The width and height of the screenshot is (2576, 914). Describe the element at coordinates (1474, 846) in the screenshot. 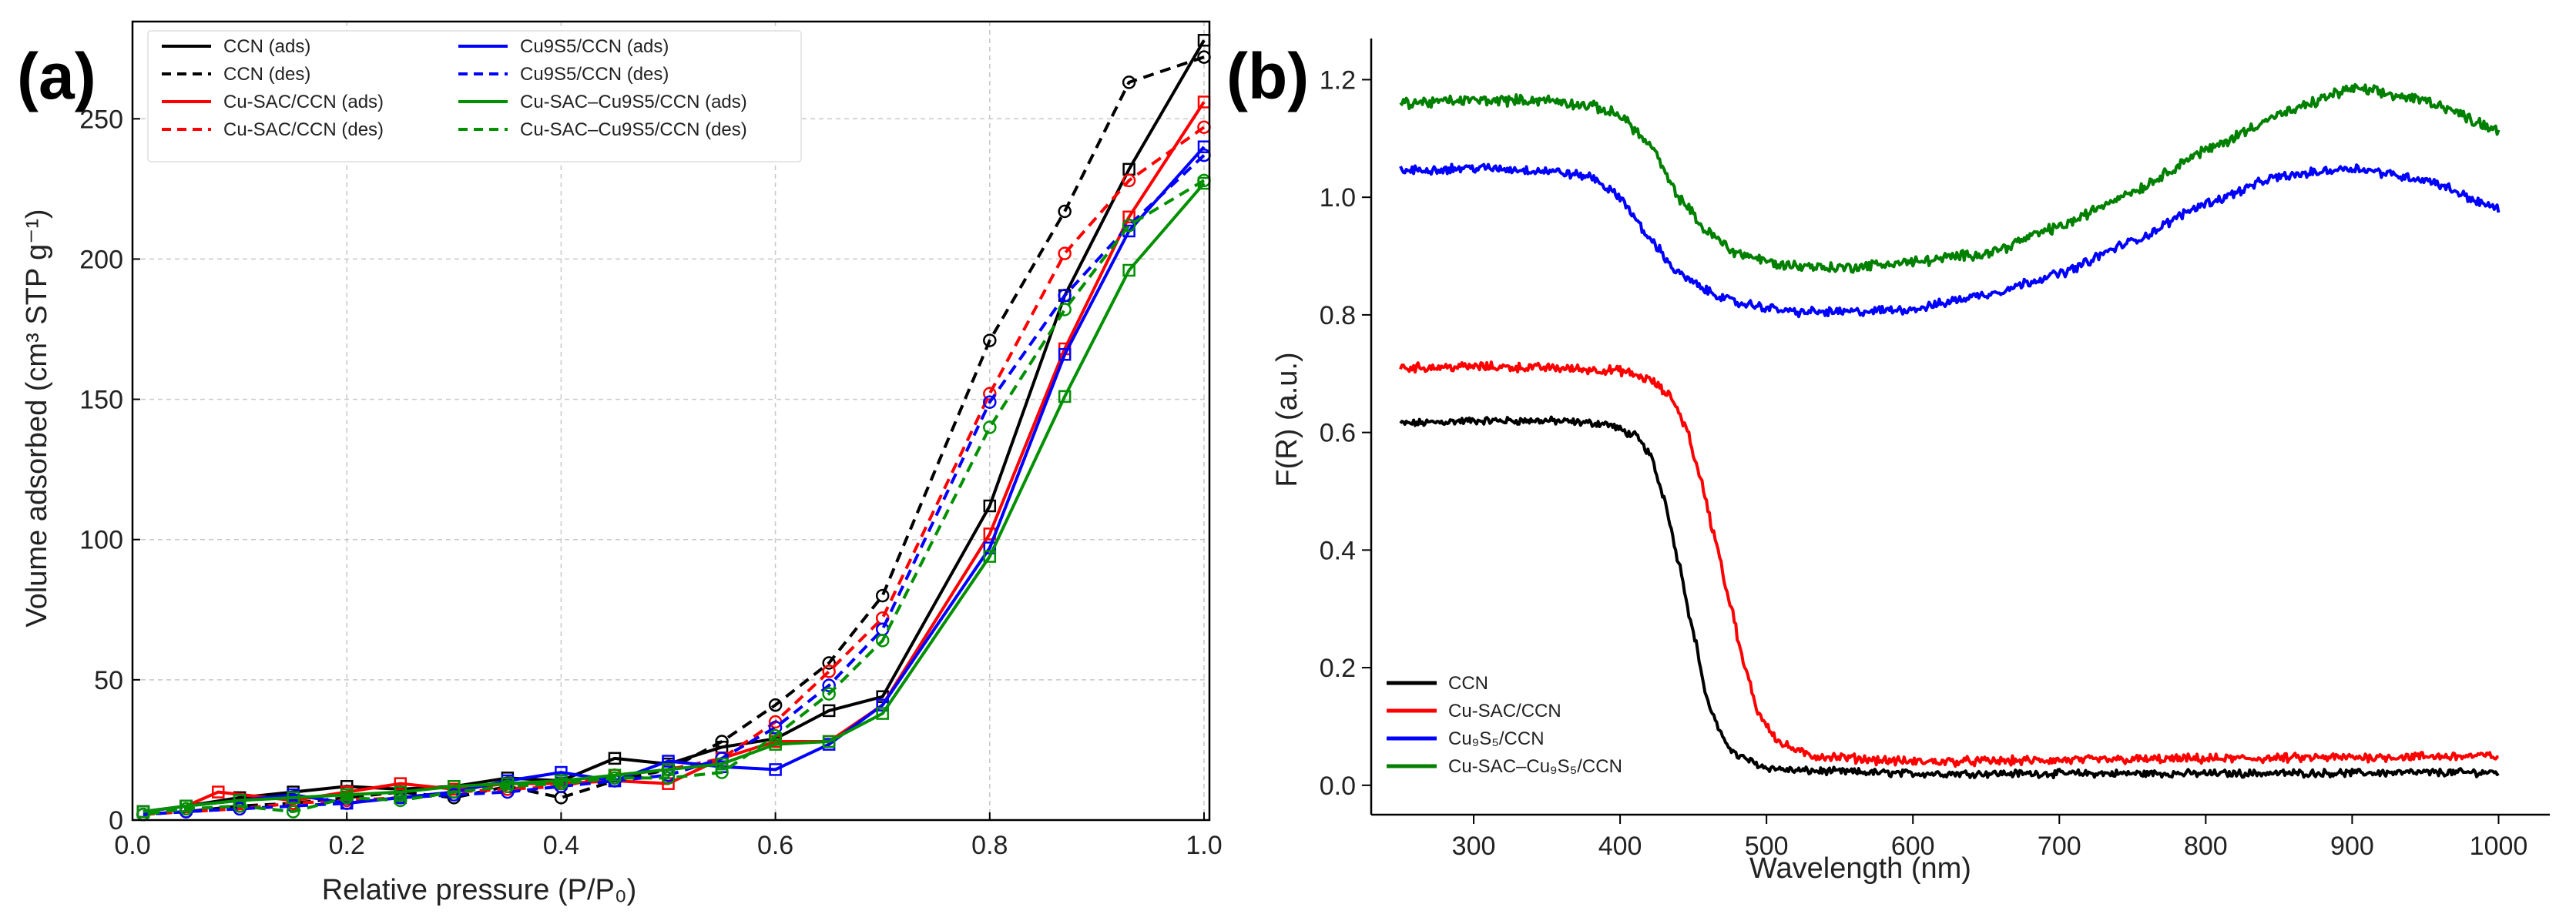

I see `panel-b-xtick-label: 300` at that location.